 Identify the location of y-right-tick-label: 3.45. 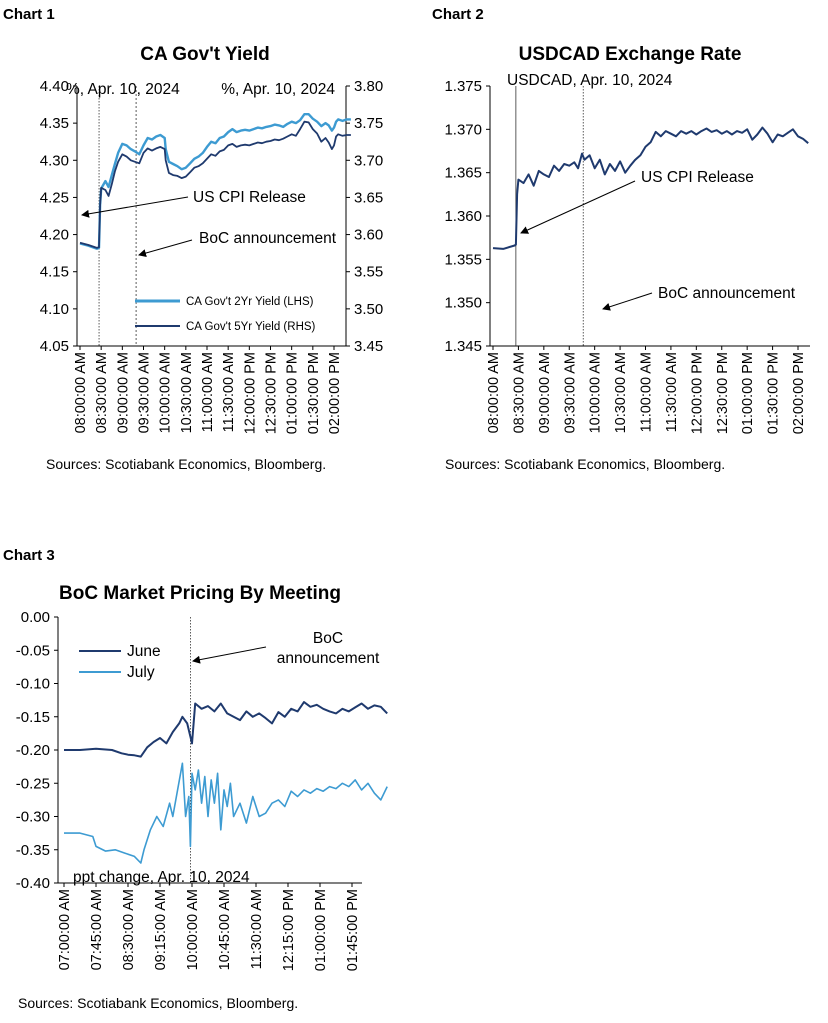
(368, 346).